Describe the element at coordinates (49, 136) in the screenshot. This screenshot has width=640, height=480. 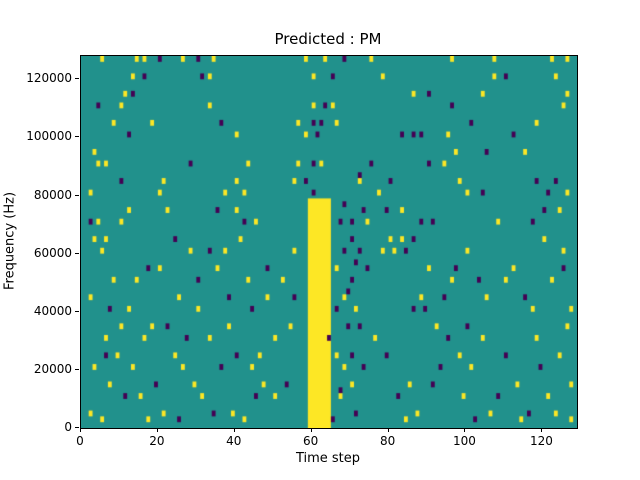
I see `y-tick-label: 100000` at that location.